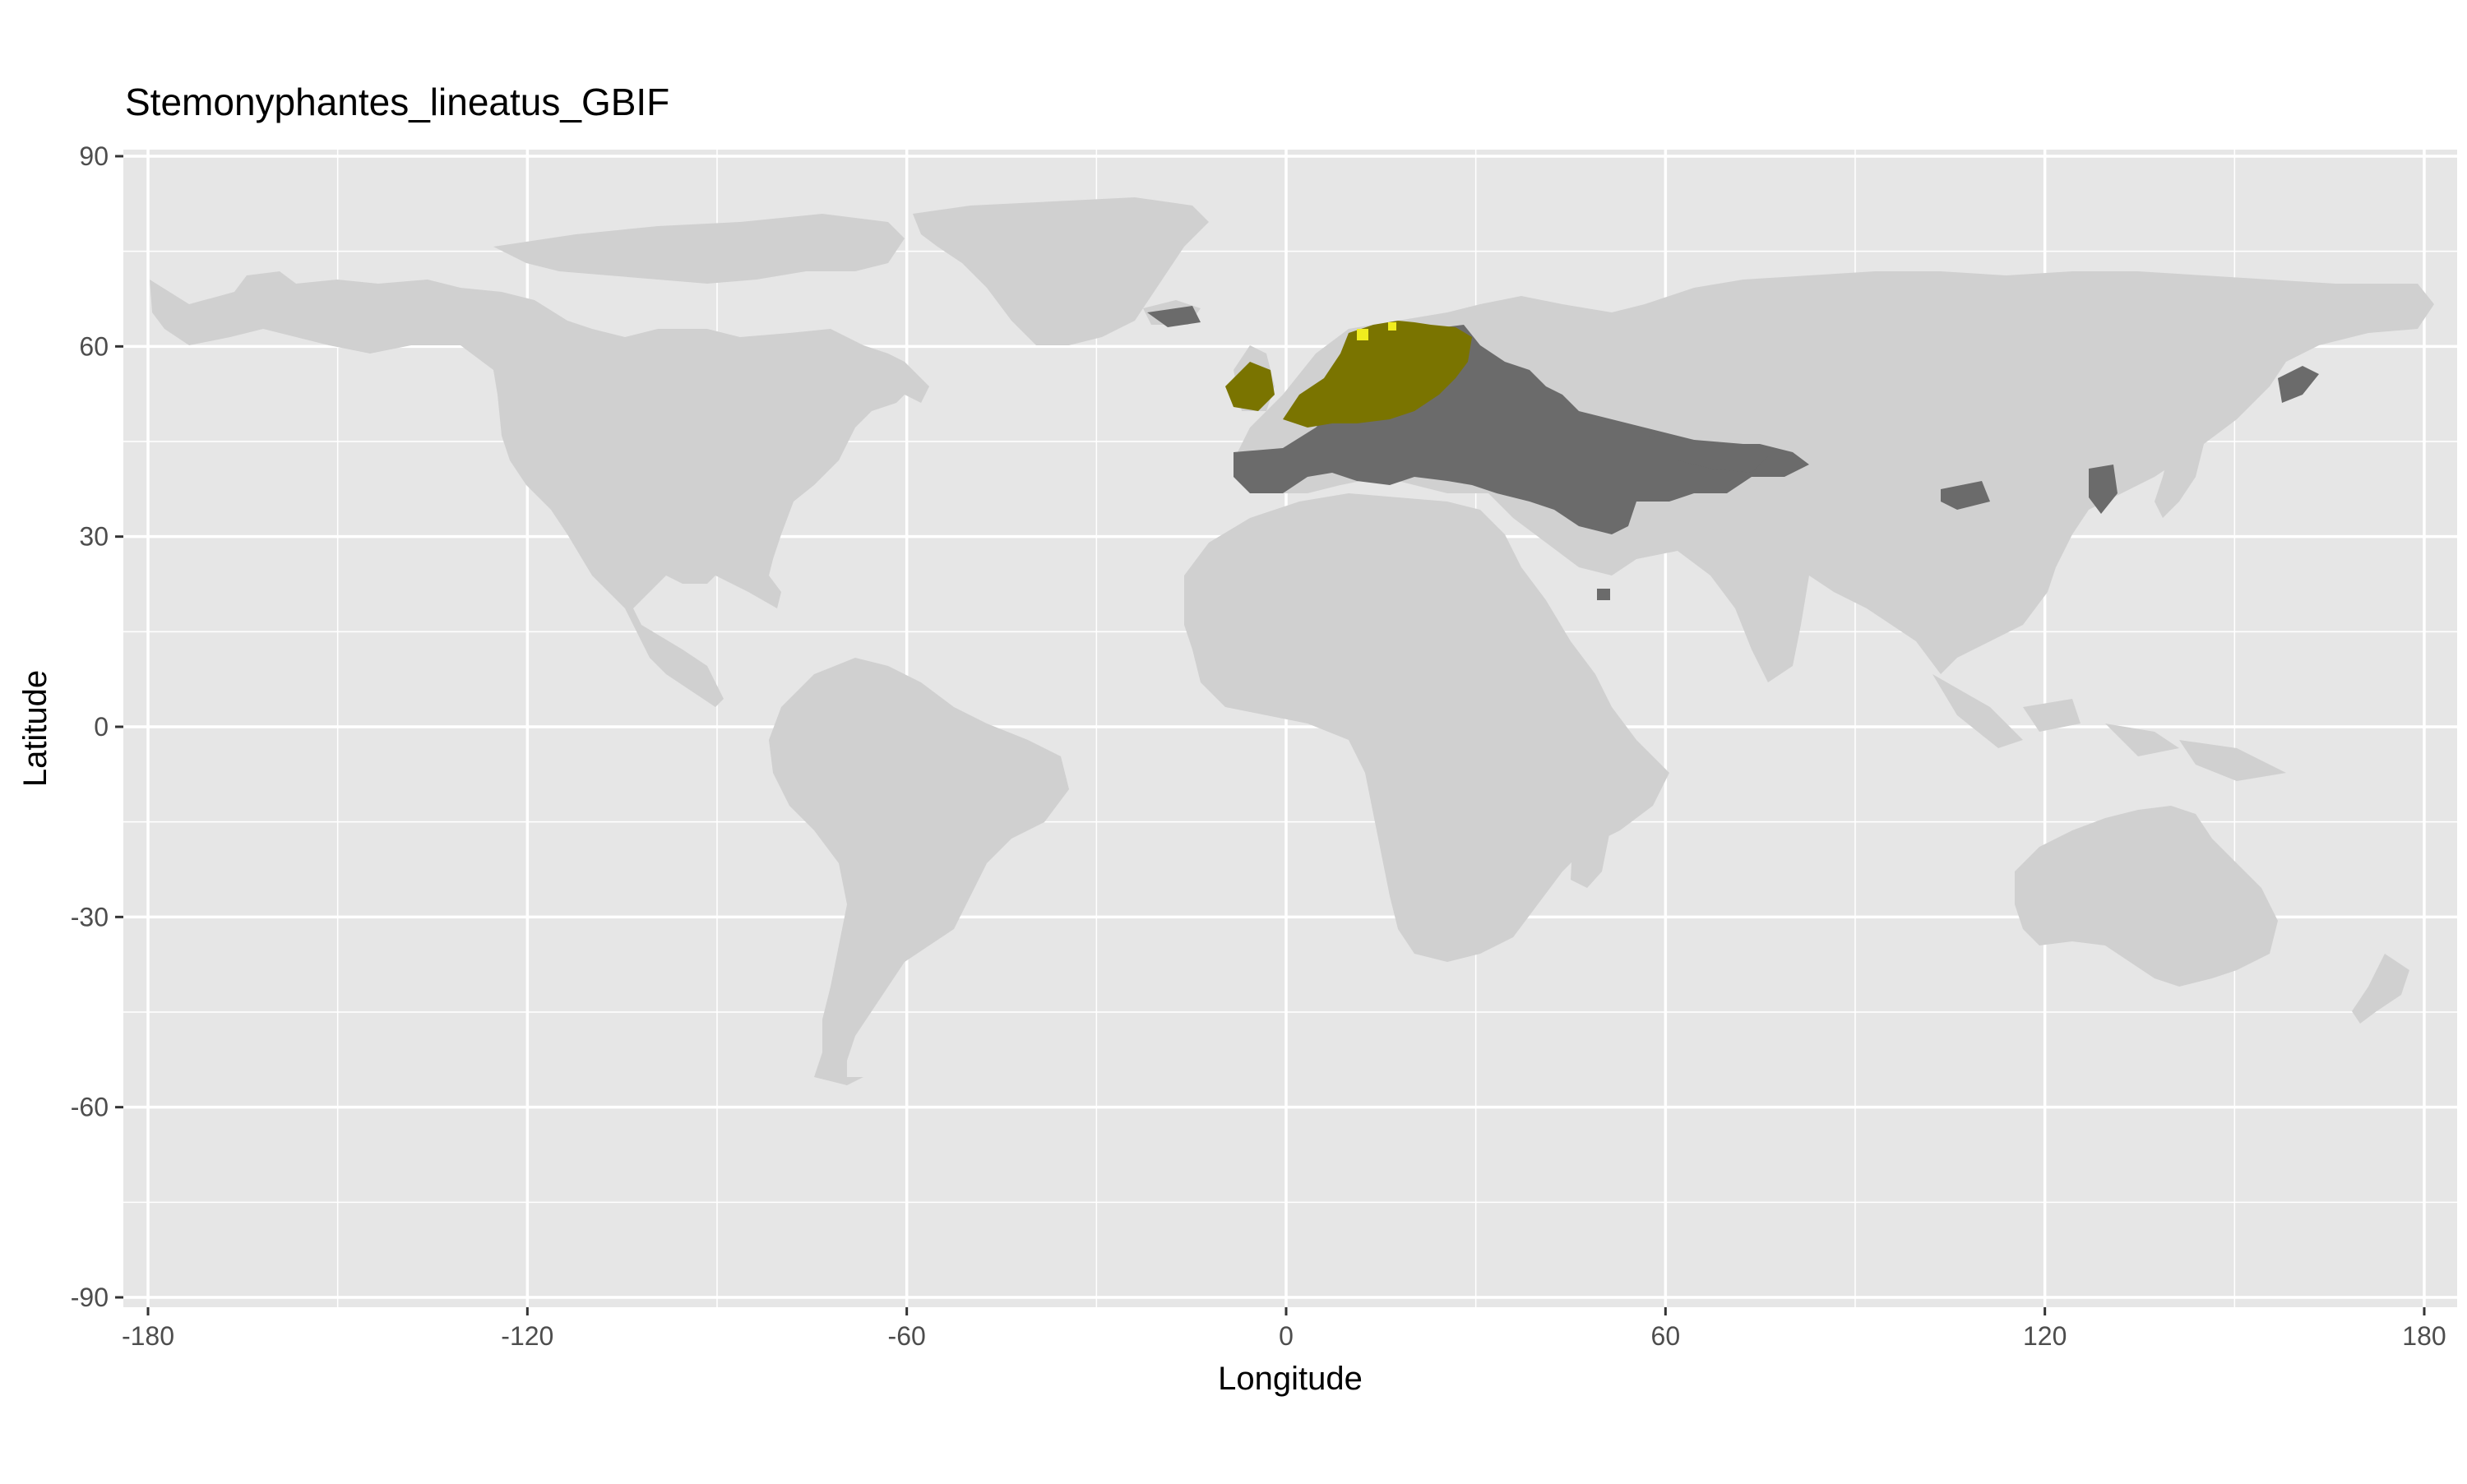  Describe the element at coordinates (1426, 727) in the screenshot. I see `africa` at that location.